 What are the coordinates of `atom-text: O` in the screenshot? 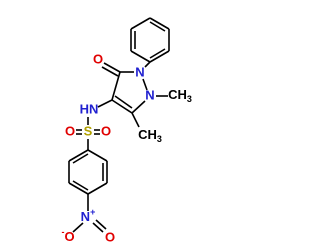 It's located at (69, 236).